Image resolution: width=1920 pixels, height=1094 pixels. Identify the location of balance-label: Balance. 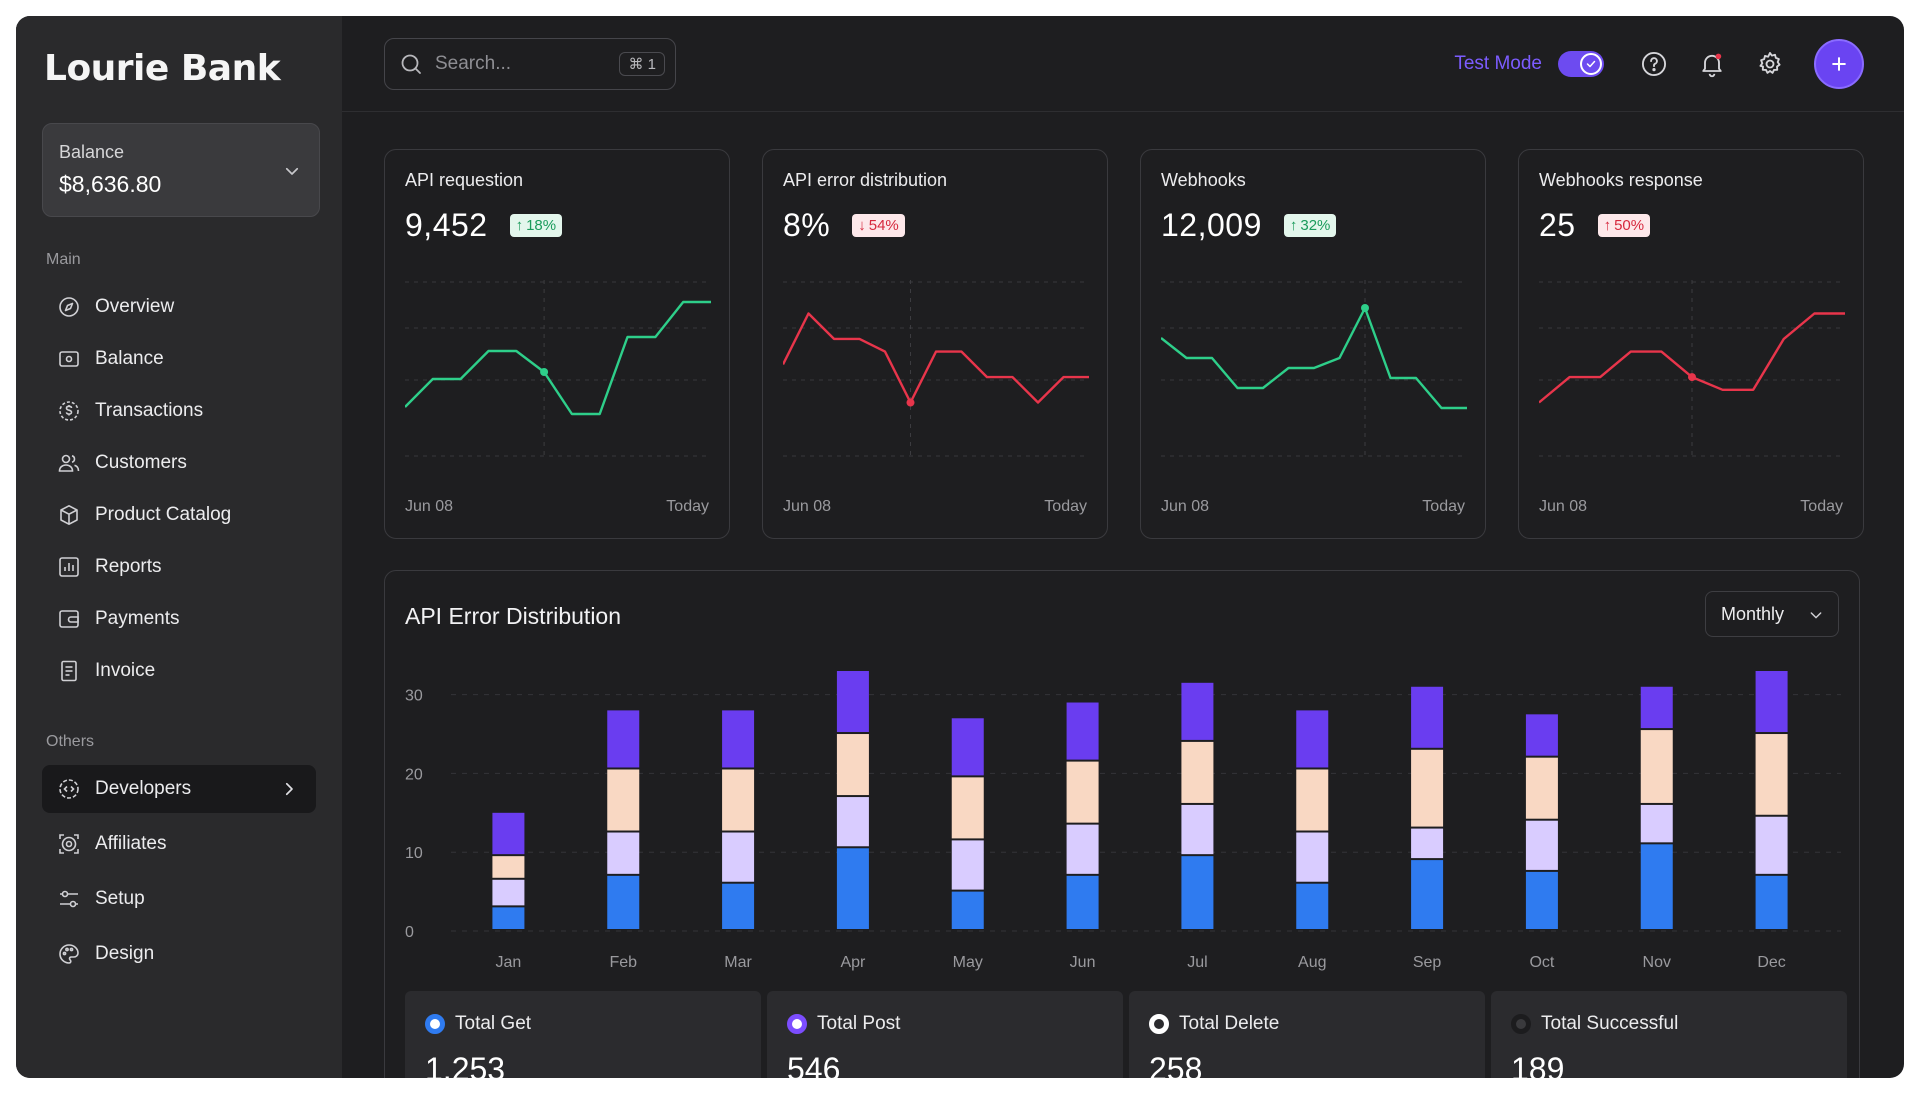
(92, 152).